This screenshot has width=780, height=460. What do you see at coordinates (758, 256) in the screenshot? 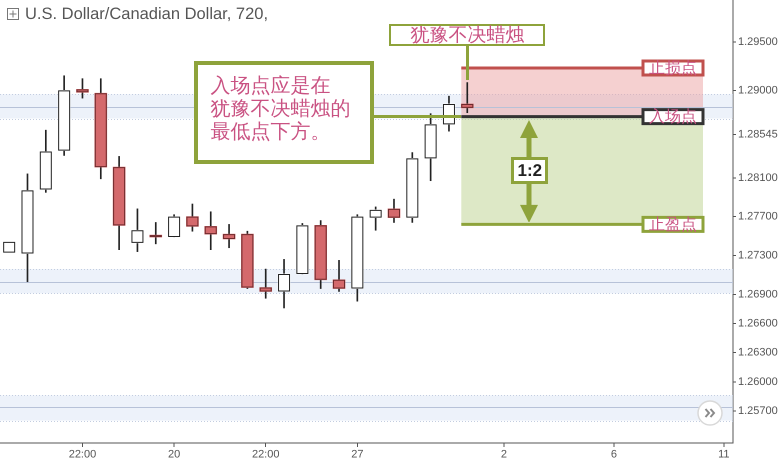
I see `y-tick-label: 1.27300` at bounding box center [758, 256].